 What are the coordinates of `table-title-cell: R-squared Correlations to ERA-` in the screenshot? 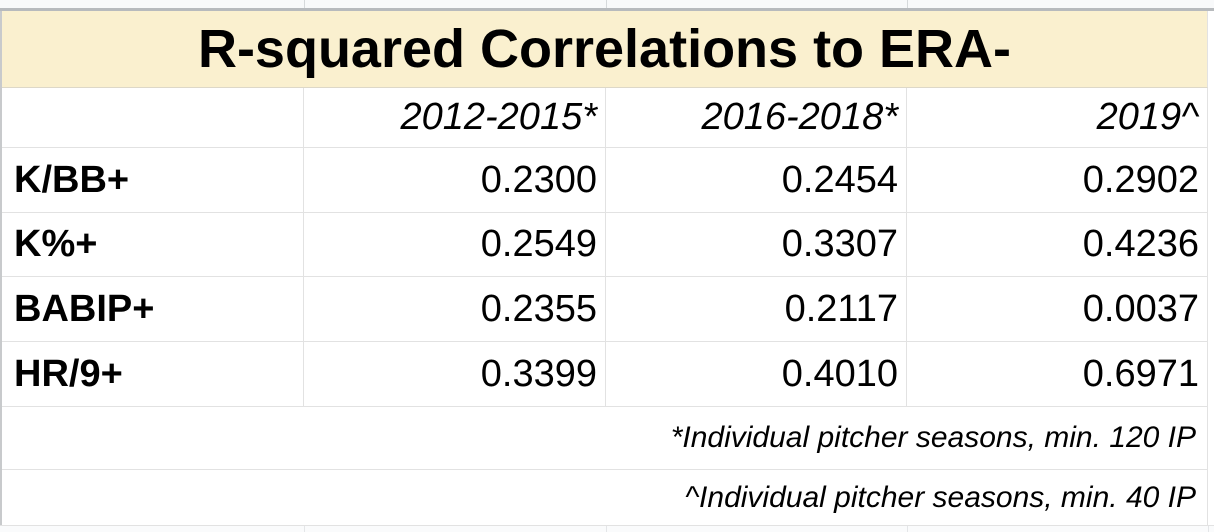 It's located at (605, 49).